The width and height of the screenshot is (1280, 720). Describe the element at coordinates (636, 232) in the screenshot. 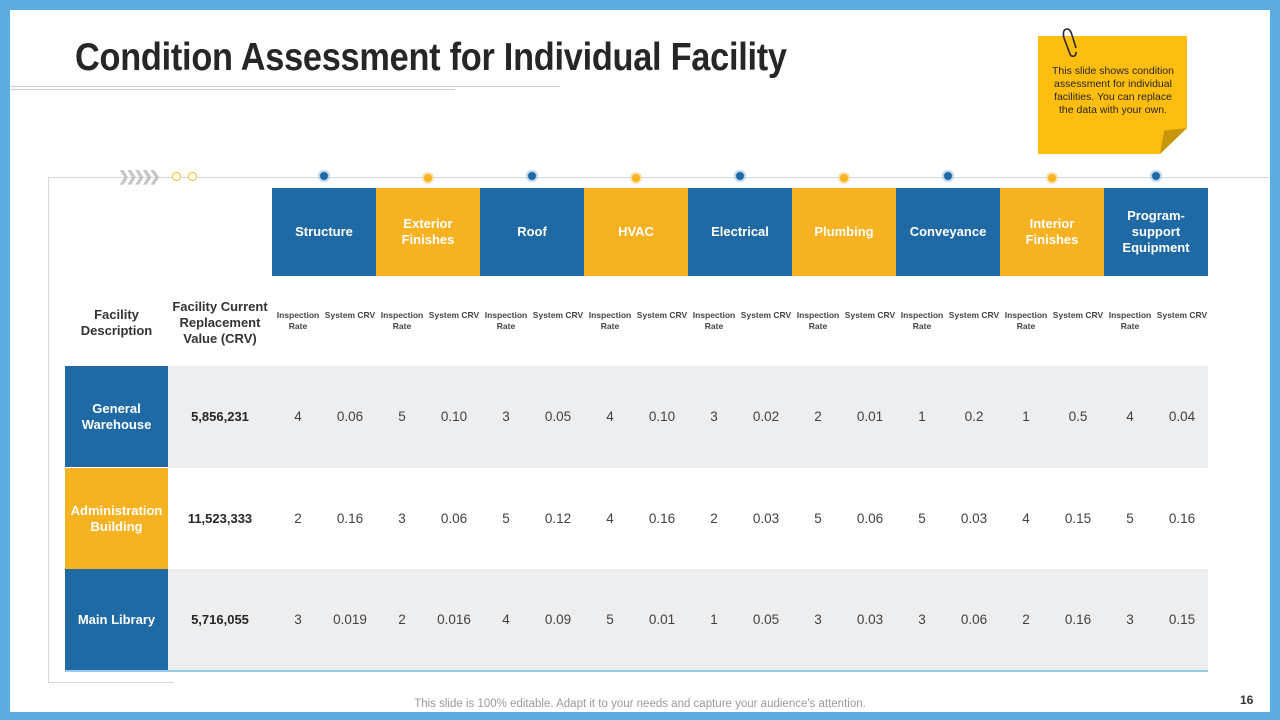

I see `category-header: HVAC` at that location.